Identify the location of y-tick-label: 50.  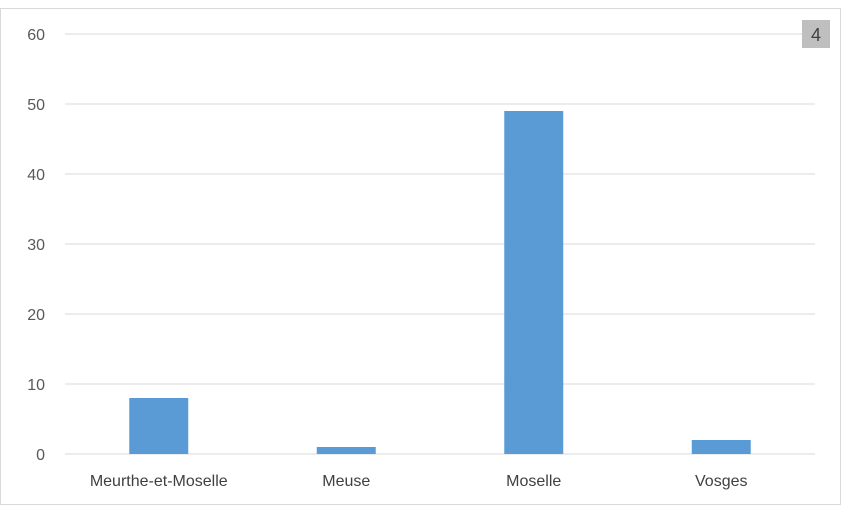
(36, 105).